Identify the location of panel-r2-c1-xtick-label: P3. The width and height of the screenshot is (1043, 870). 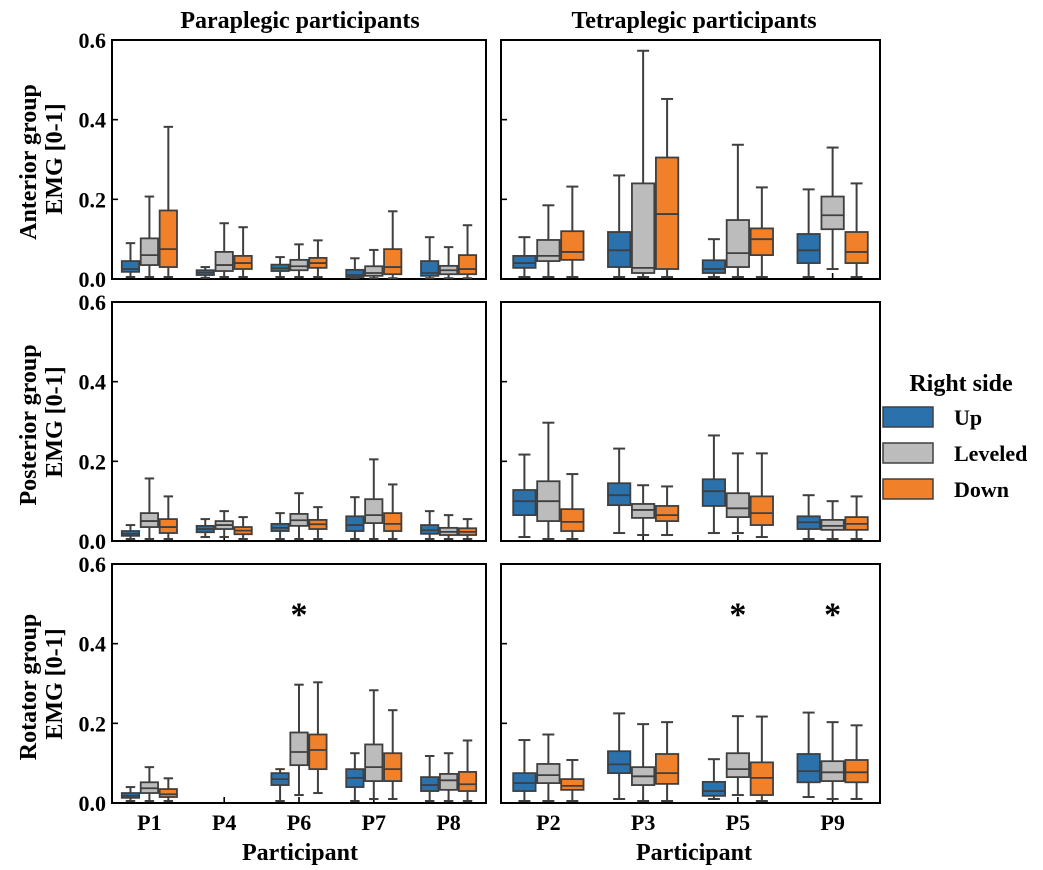
(643, 822).